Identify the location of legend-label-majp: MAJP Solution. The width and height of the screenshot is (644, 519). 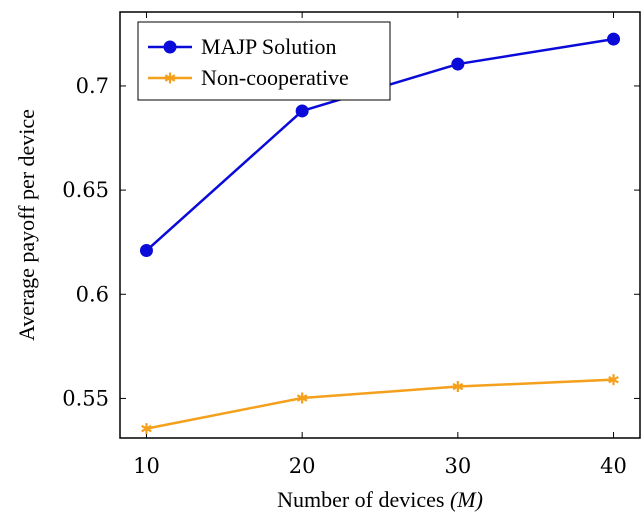
(269, 46).